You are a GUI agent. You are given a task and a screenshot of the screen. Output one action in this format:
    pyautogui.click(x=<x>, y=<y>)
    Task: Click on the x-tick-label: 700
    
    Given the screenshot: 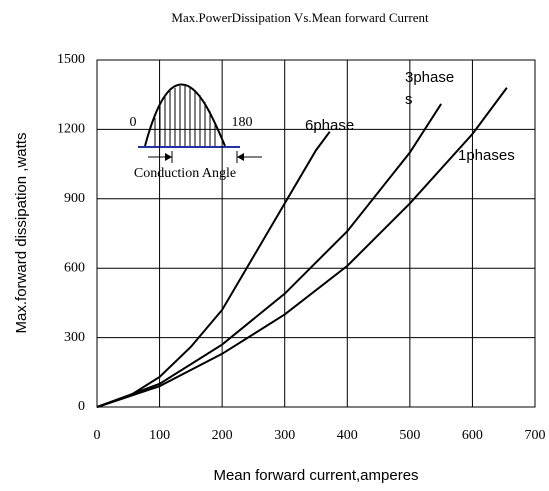 What is the action you would take?
    pyautogui.click(x=535, y=435)
    